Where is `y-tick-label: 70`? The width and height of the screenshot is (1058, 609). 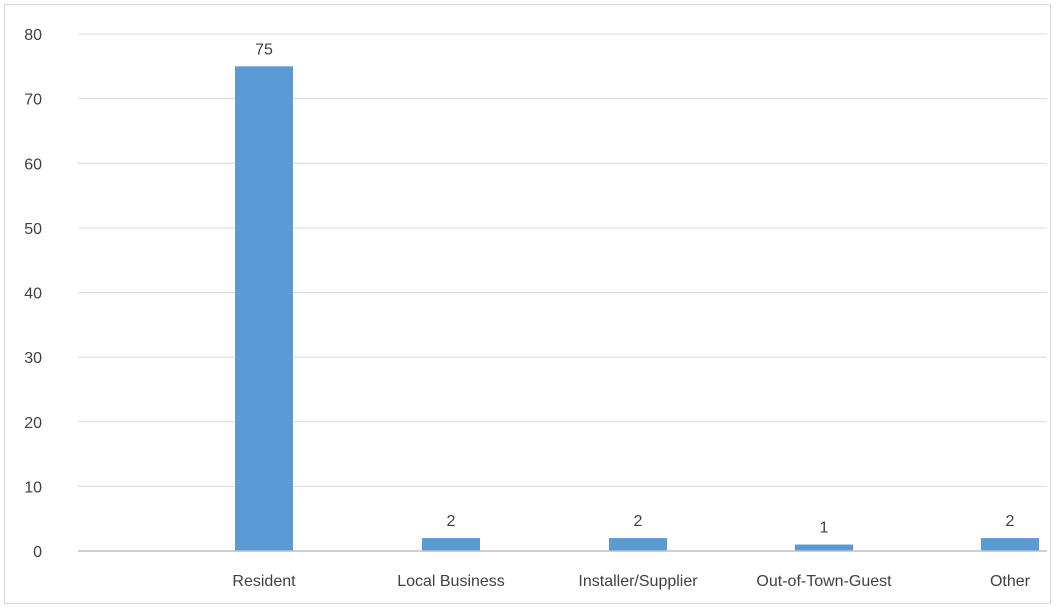
y-tick-label: 70 is located at coordinates (33, 100).